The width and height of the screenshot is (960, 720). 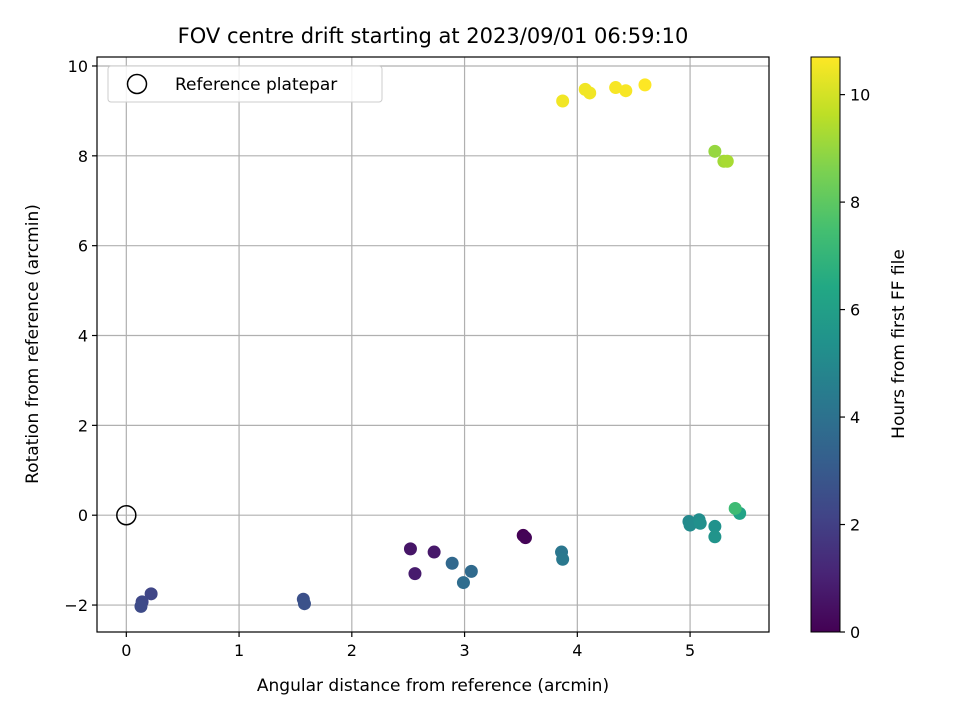 What do you see at coordinates (825, 344) in the screenshot?
I see `colorbar-gradient` at bounding box center [825, 344].